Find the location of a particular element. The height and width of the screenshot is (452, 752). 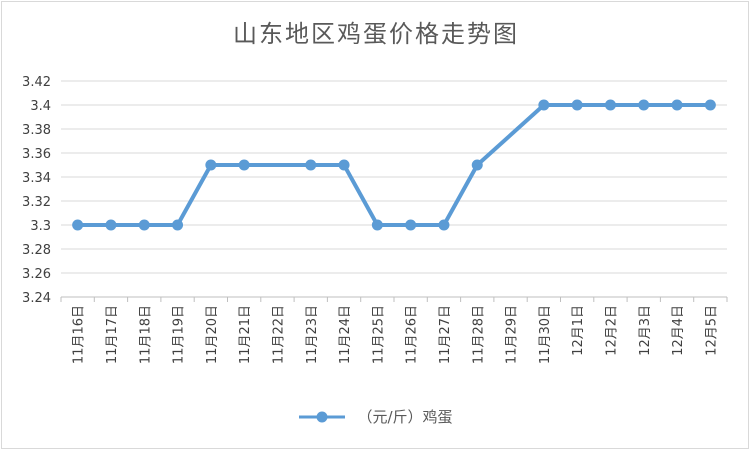

x-tick-label: 11月19日 is located at coordinates (179, 334).